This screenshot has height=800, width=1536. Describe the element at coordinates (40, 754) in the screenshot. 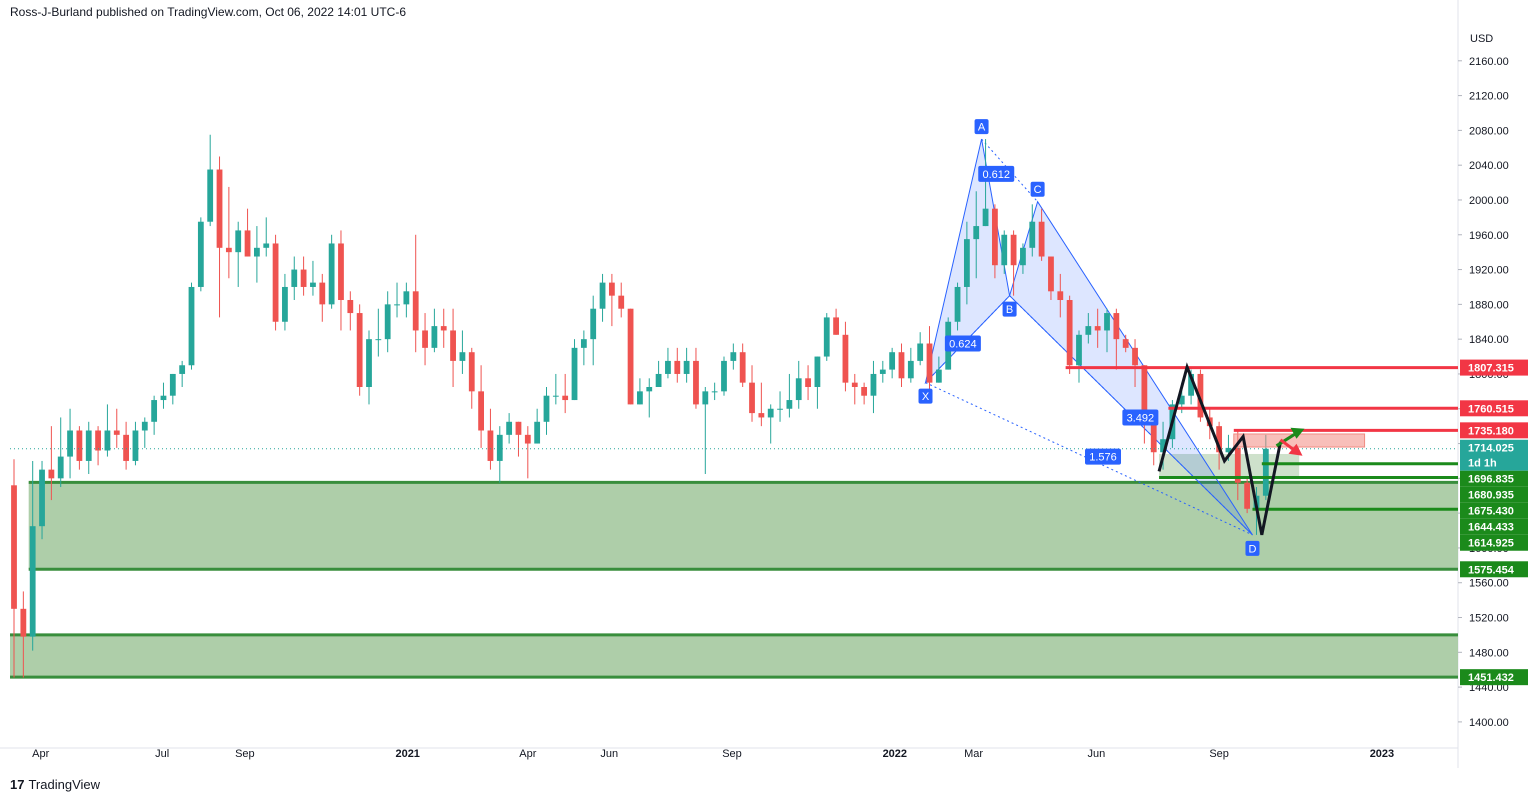

I see `x-tick-label: Apr` at that location.